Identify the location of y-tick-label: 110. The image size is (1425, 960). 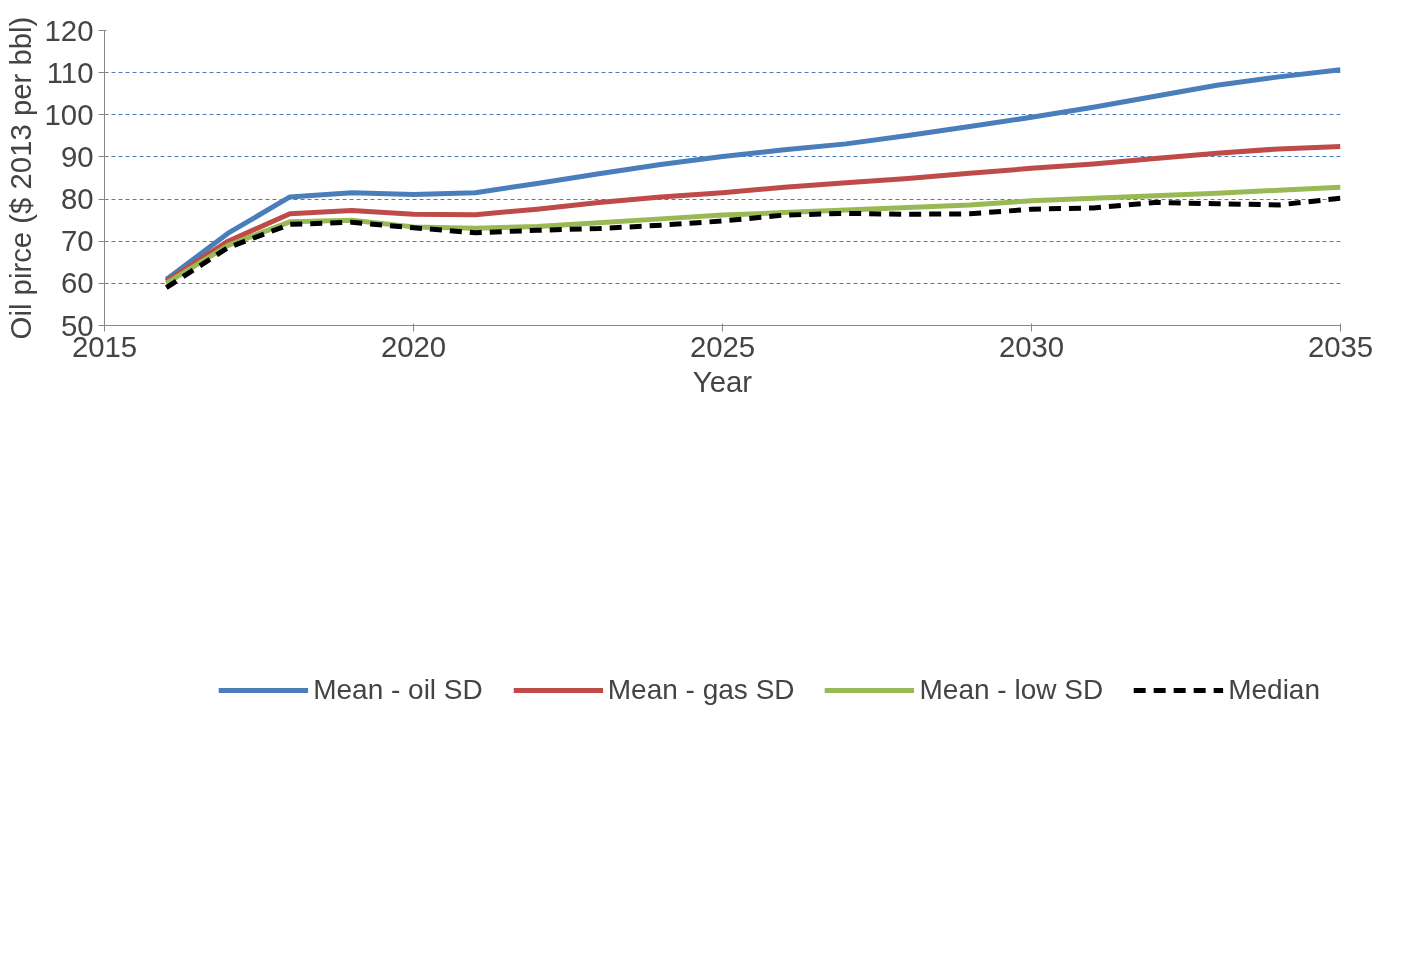
(70, 72).